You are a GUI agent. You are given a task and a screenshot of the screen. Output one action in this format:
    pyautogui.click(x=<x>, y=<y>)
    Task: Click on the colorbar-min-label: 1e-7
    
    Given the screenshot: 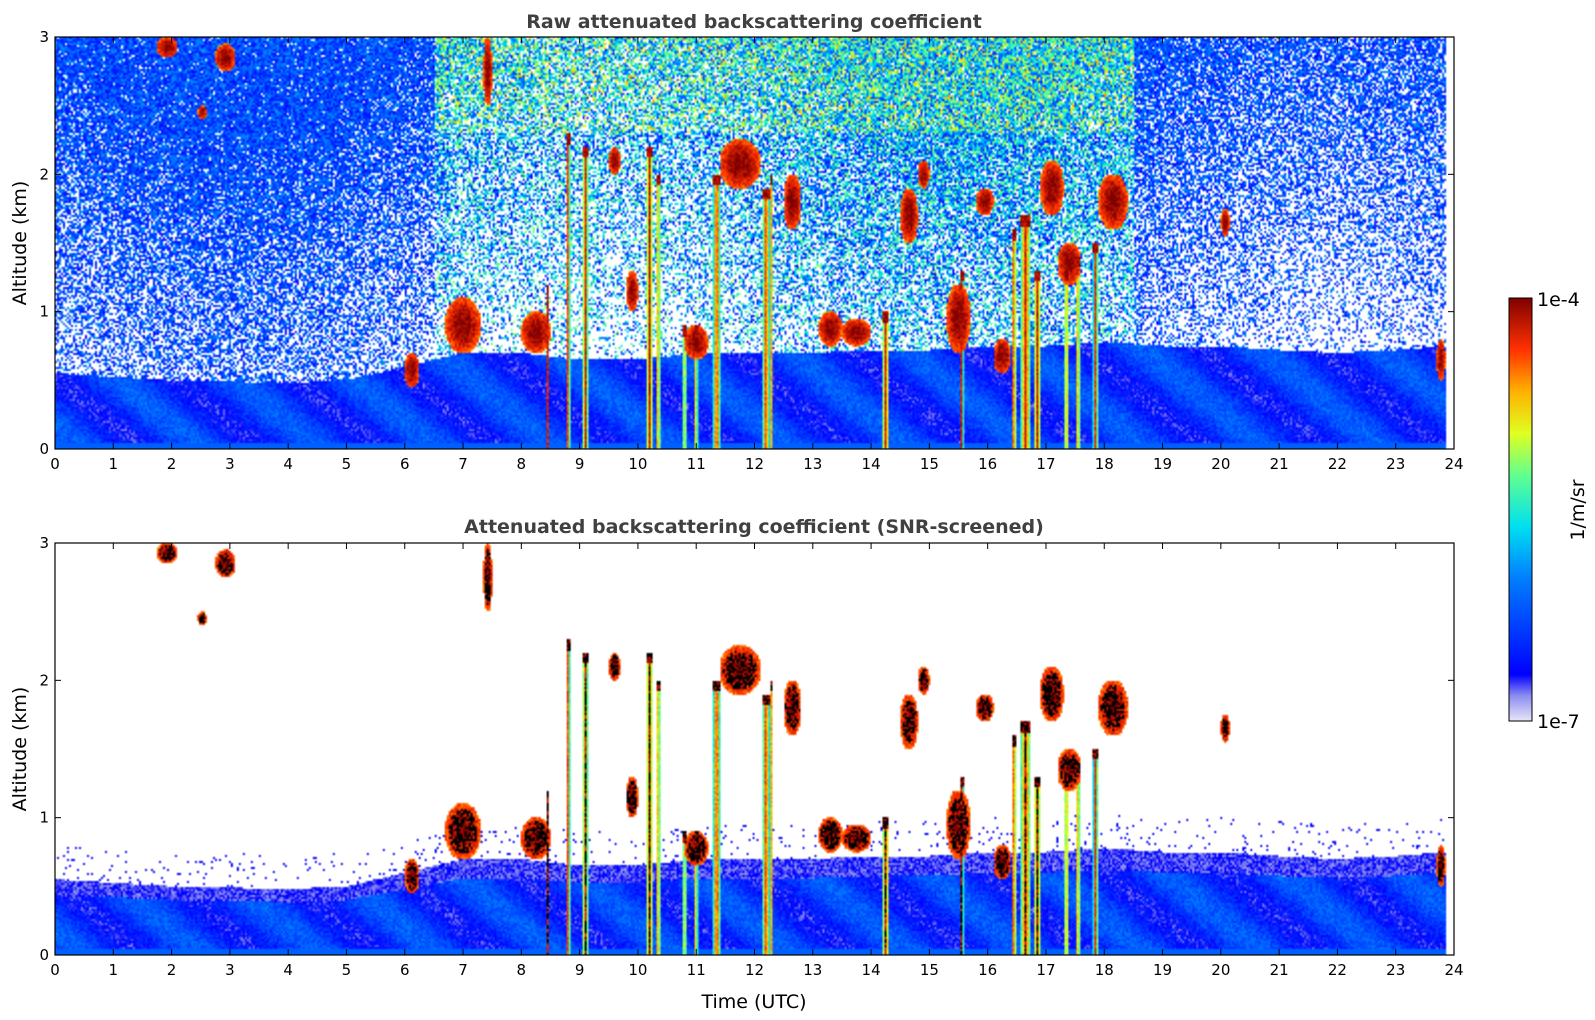 What is the action you would take?
    pyautogui.click(x=1558, y=722)
    